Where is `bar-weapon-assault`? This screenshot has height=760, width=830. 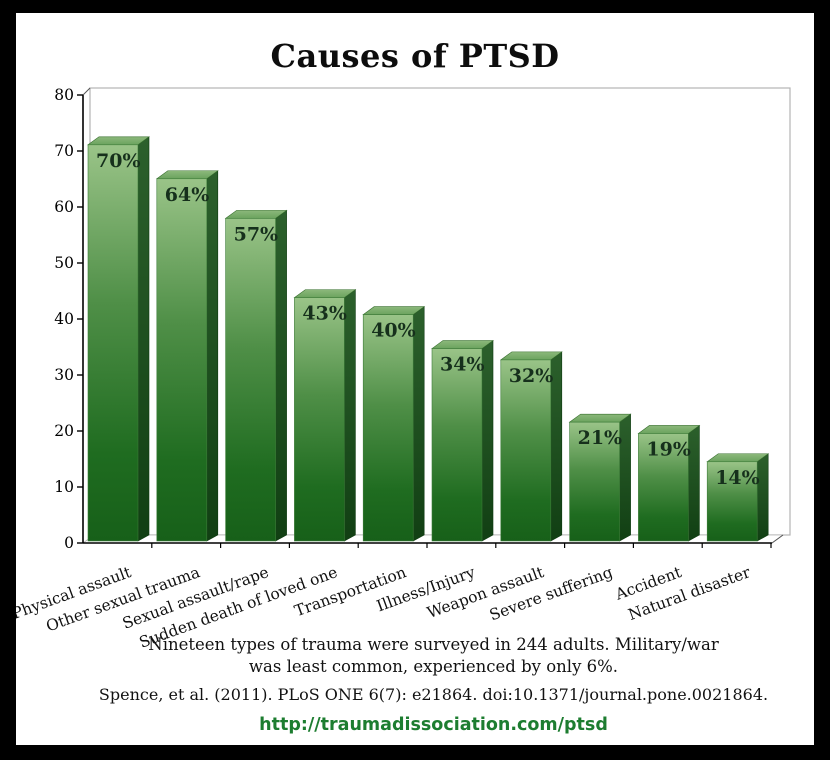
bar-weapon-assault is located at coordinates (531, 446).